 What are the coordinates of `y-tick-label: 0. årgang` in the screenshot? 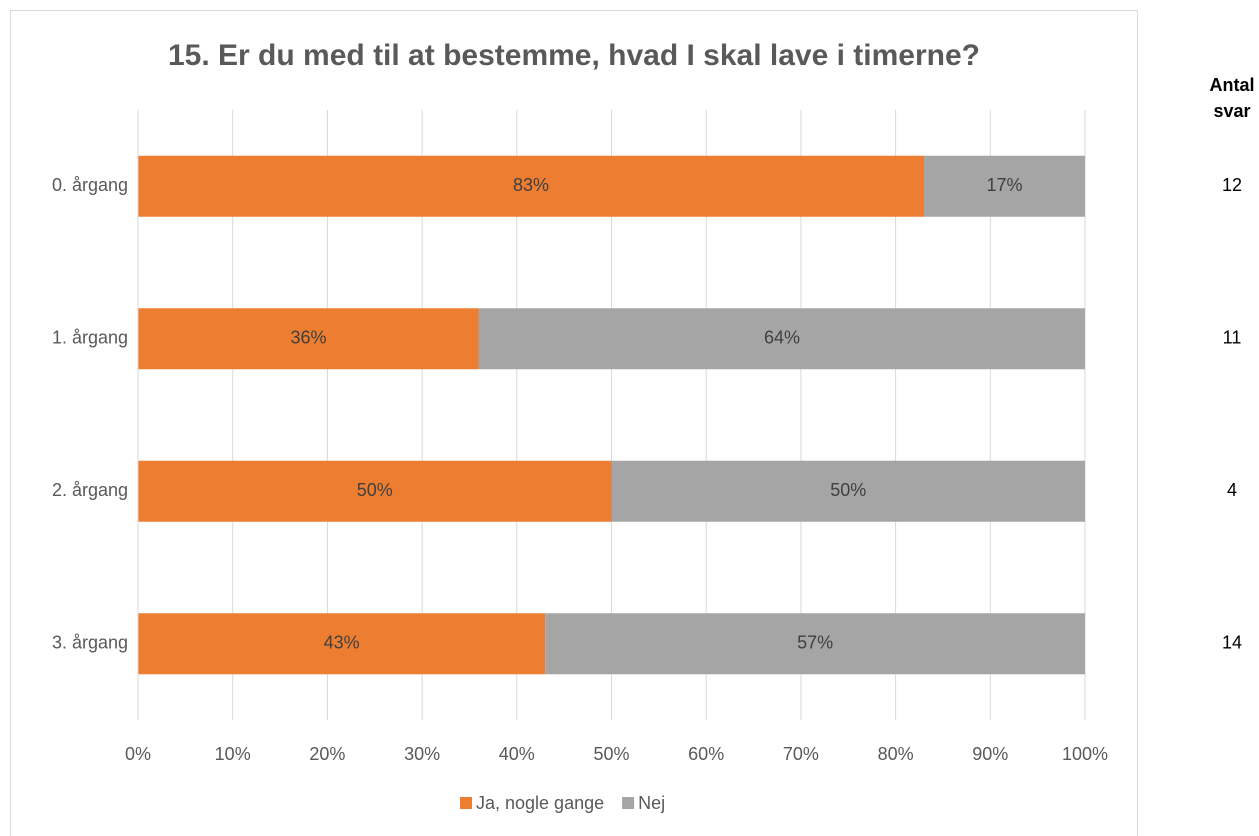 It's located at (90, 185).